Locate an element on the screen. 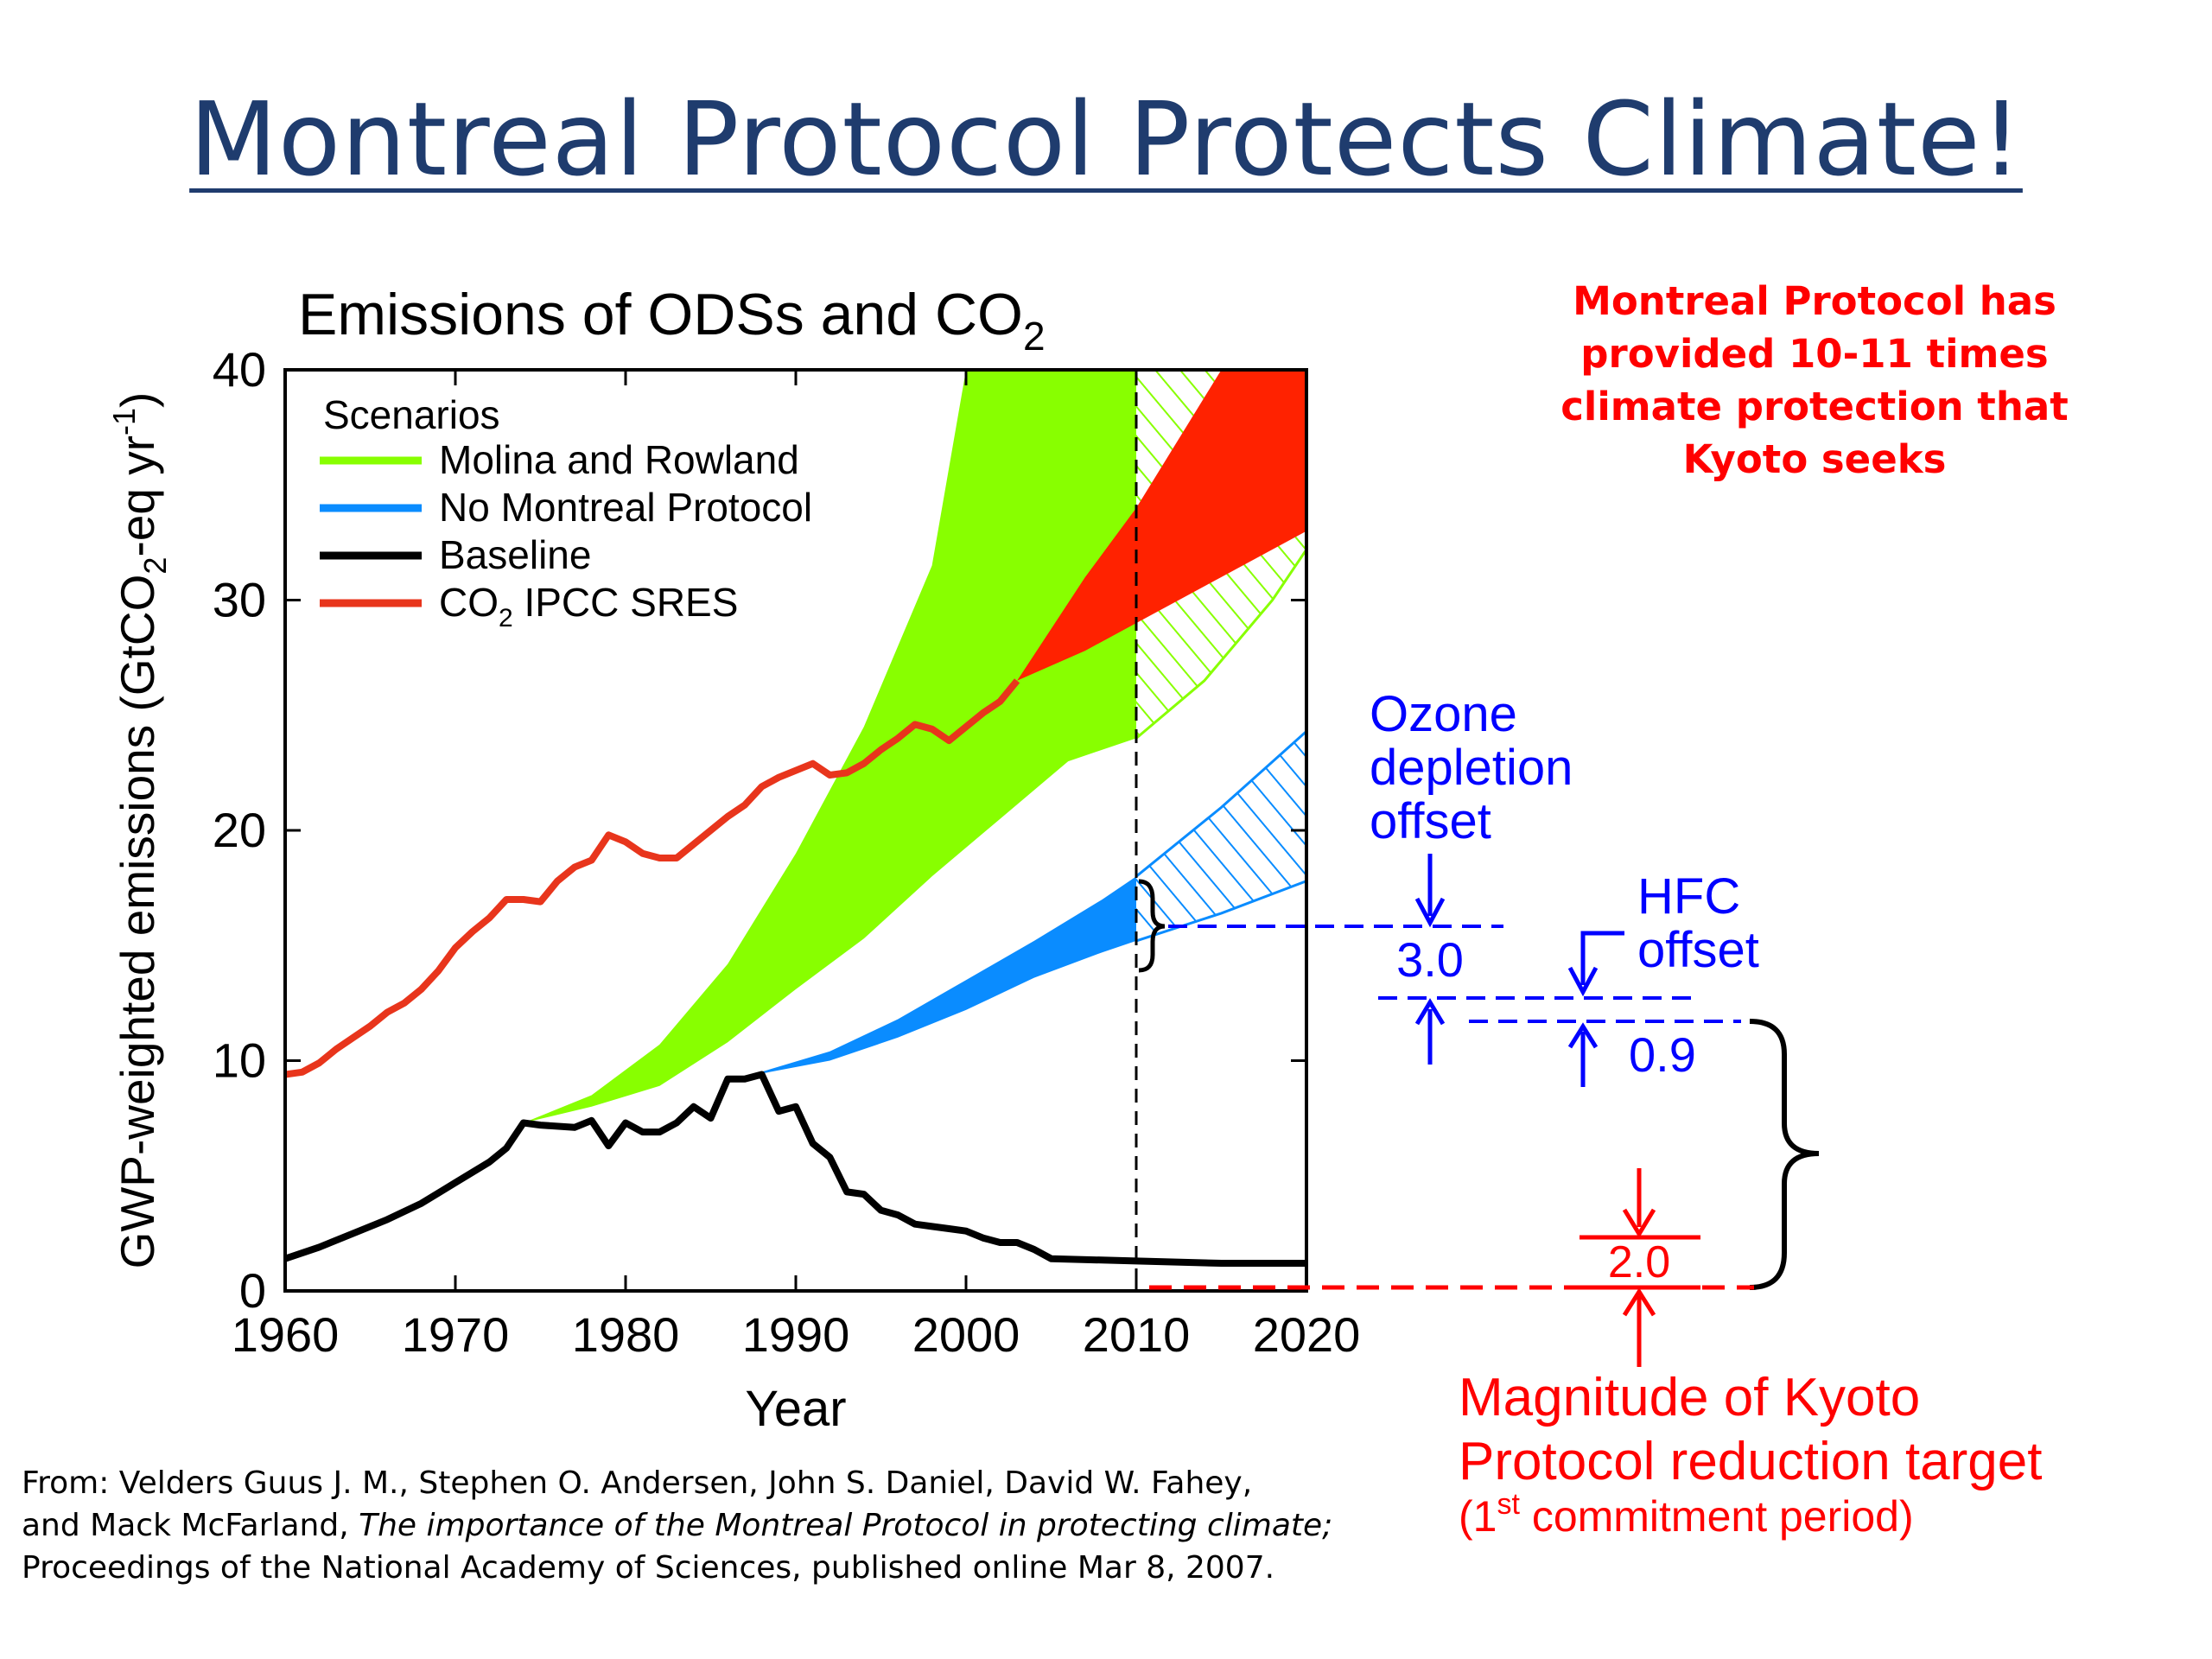 This screenshot has height=1659, width=2212. y-tick-label-10: 10 is located at coordinates (239, 1060).